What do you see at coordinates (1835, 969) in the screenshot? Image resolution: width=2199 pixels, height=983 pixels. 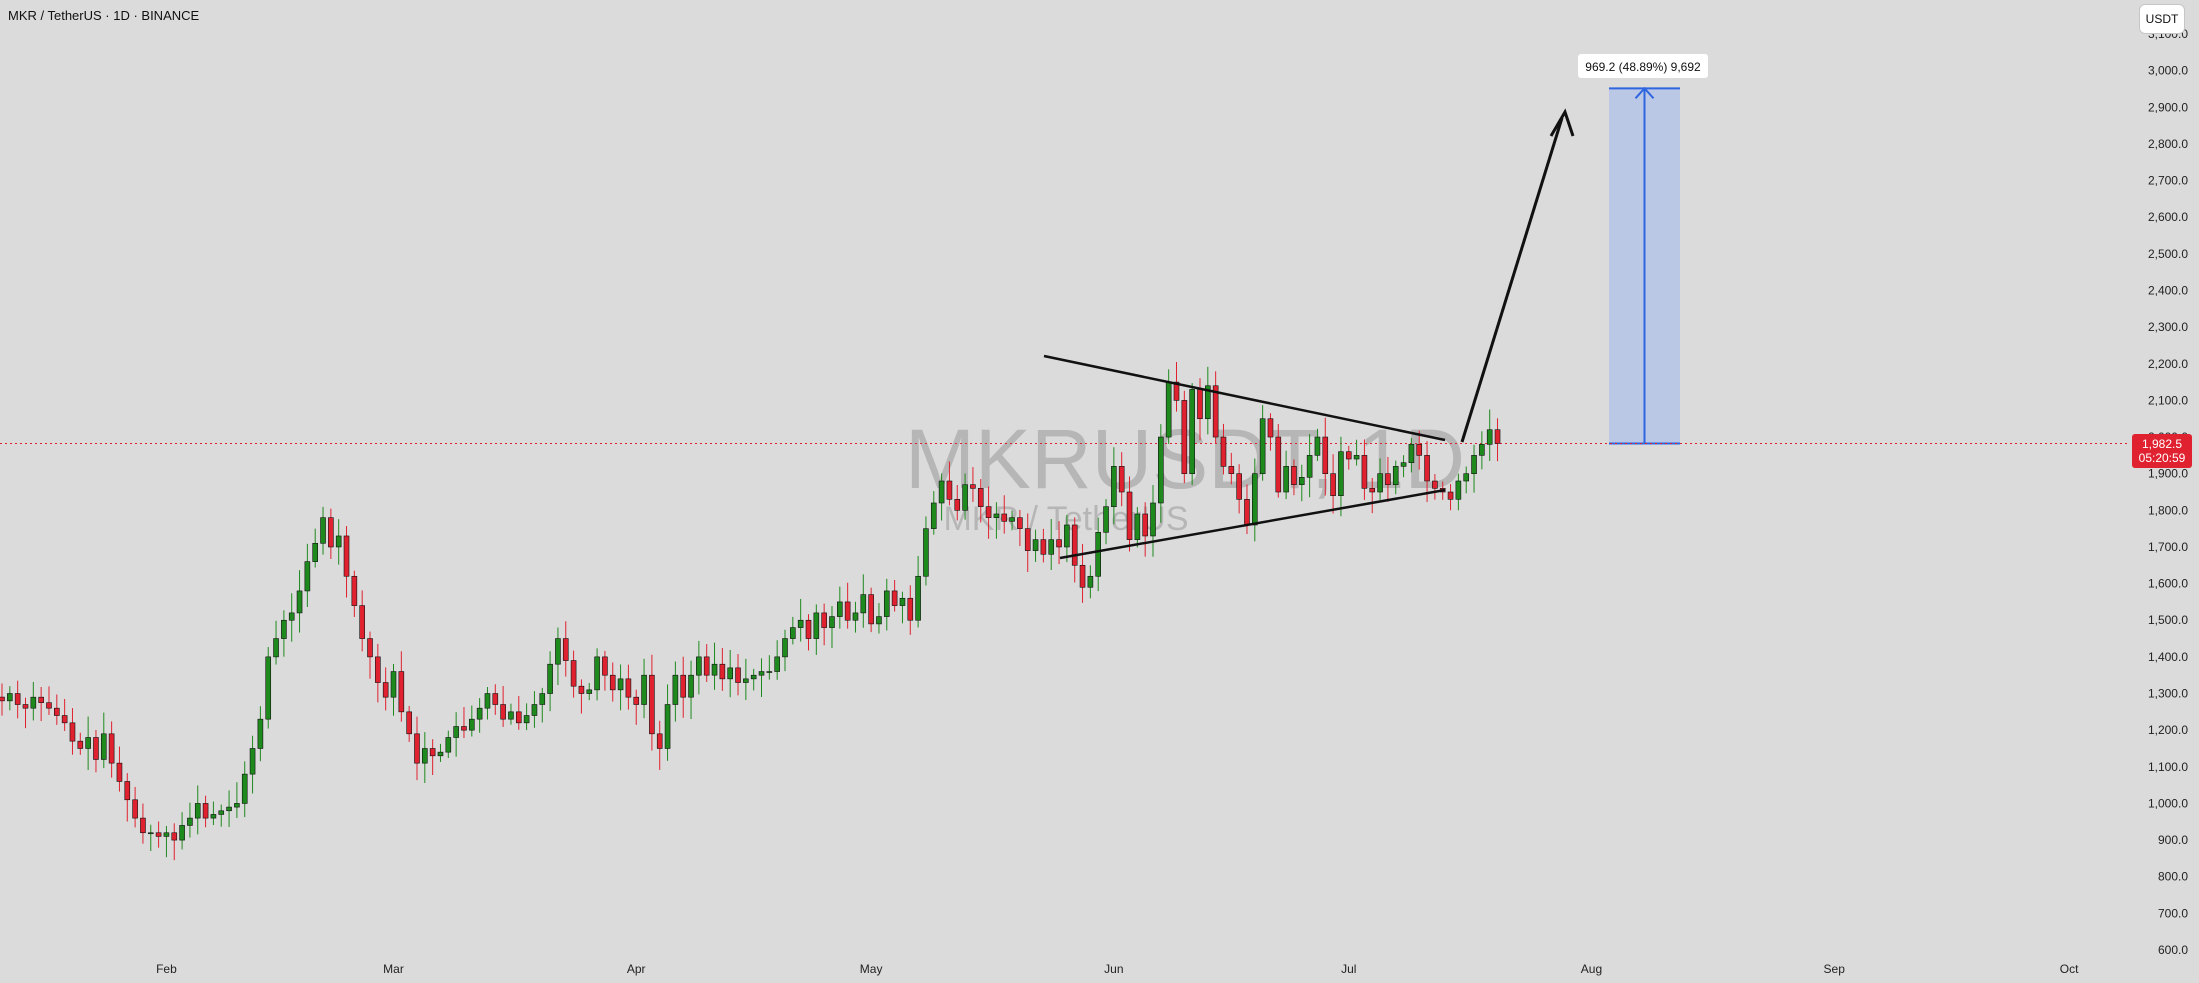 I see `x-tick-label: Sep` at bounding box center [1835, 969].